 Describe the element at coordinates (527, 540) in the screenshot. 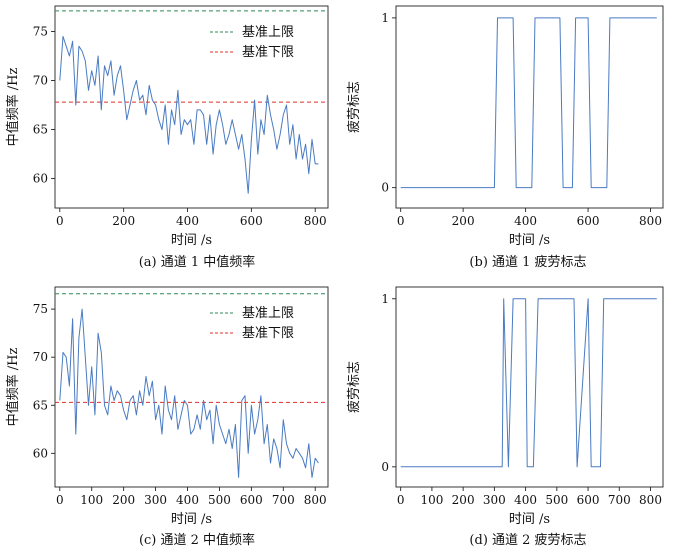

I see `chart-caption: (d) 通道 2 疲劳标志` at that location.